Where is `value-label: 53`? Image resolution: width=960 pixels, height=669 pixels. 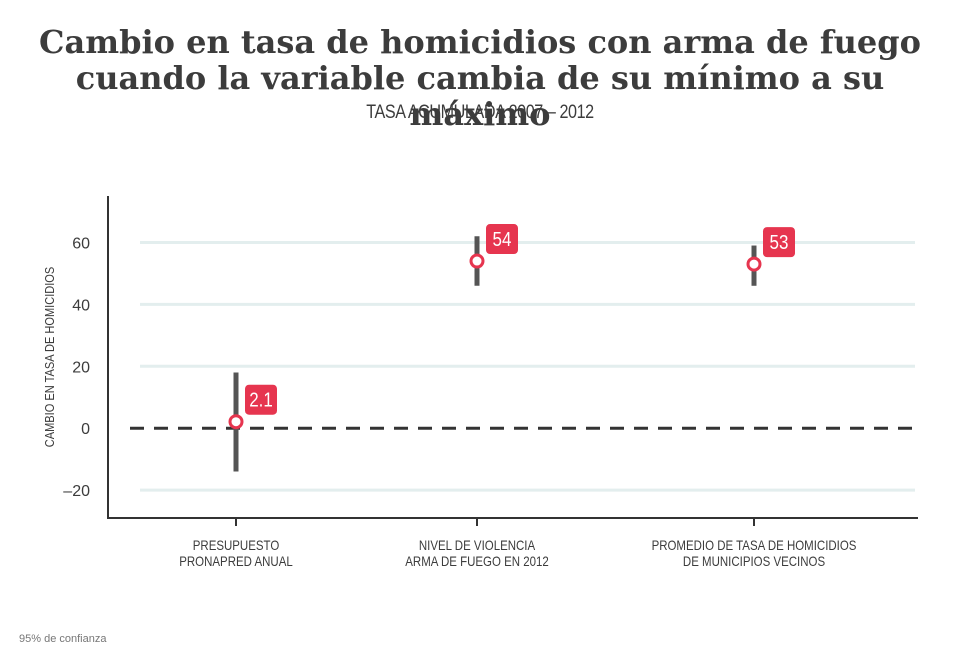
value-label: 53 is located at coordinates (779, 242).